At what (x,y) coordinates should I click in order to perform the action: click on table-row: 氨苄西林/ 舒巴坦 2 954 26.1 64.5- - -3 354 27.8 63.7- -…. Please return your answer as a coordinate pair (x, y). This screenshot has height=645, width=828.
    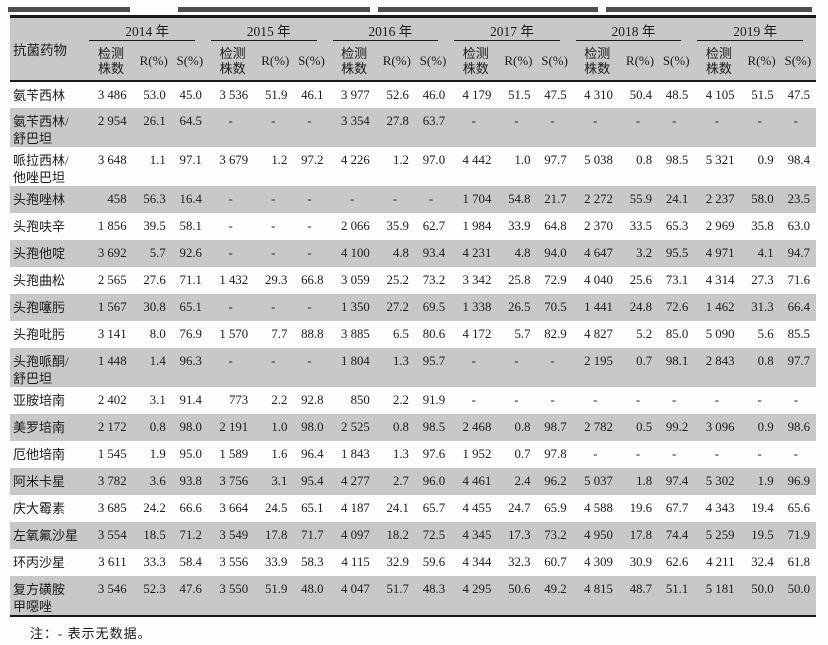
    Looking at the image, I should click on (413, 127).